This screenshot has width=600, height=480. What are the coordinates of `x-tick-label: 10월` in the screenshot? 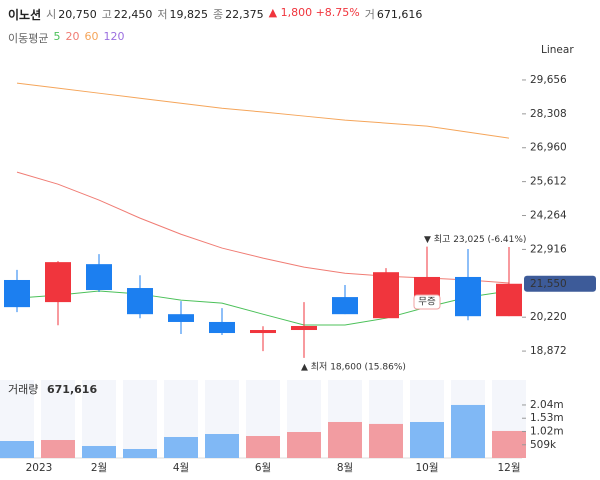 It's located at (426, 468).